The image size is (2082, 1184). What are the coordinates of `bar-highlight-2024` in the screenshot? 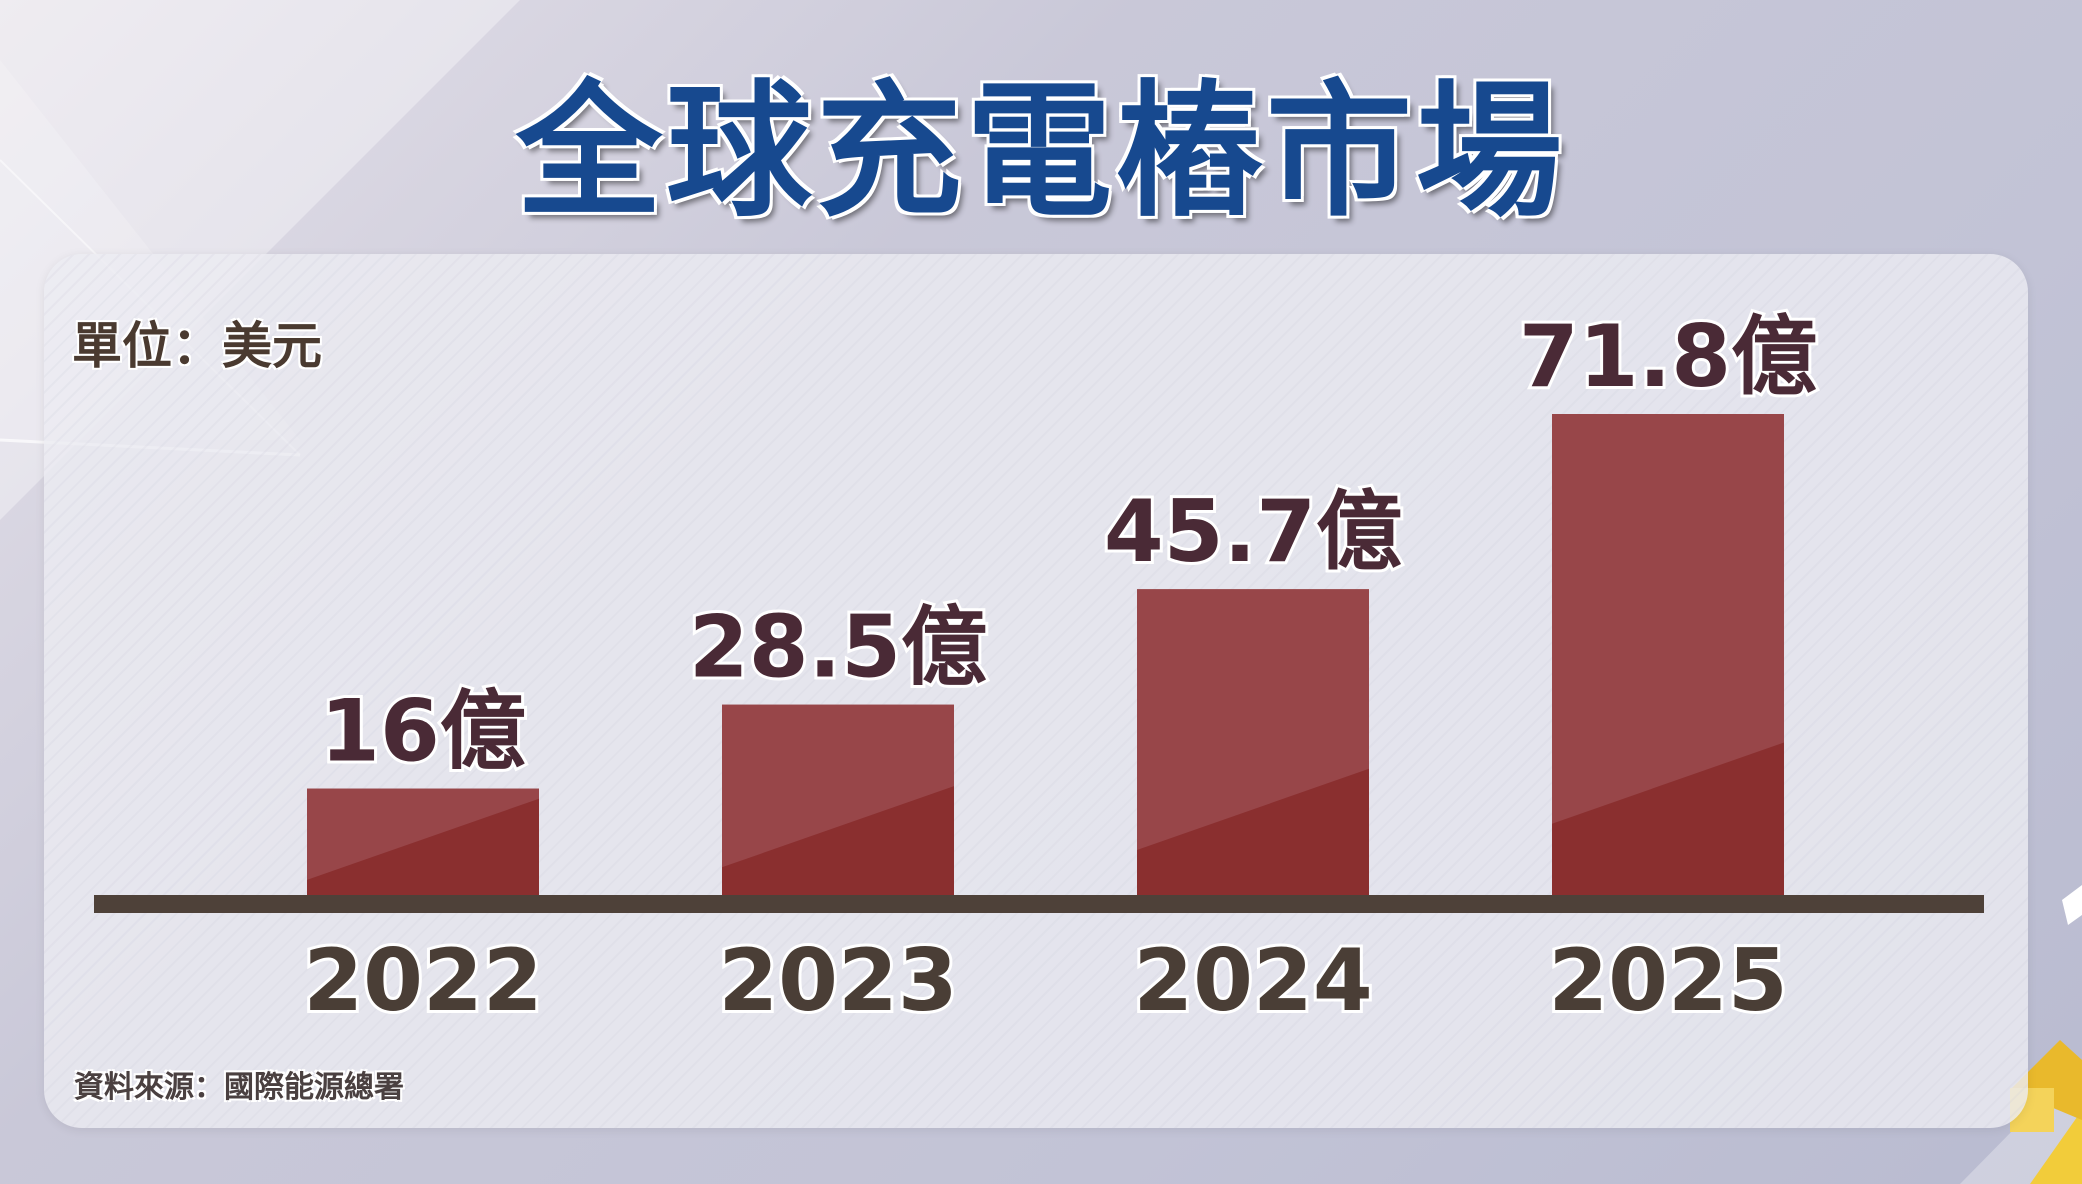 It's located at (1253, 719).